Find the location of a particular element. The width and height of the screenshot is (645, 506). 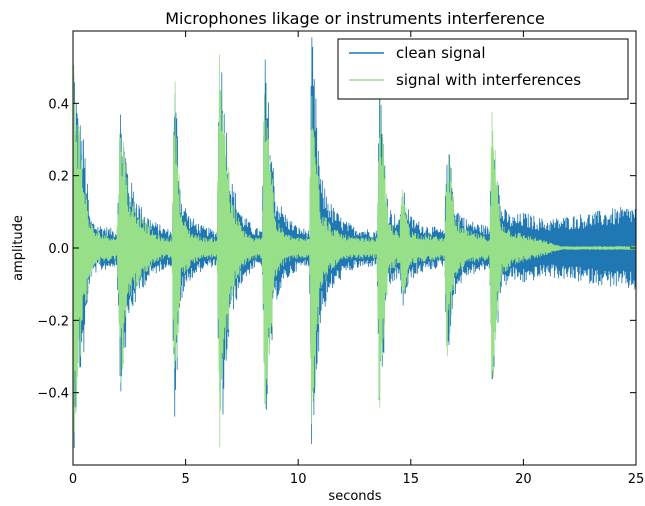

x-tick-label: 15 is located at coordinates (411, 479).